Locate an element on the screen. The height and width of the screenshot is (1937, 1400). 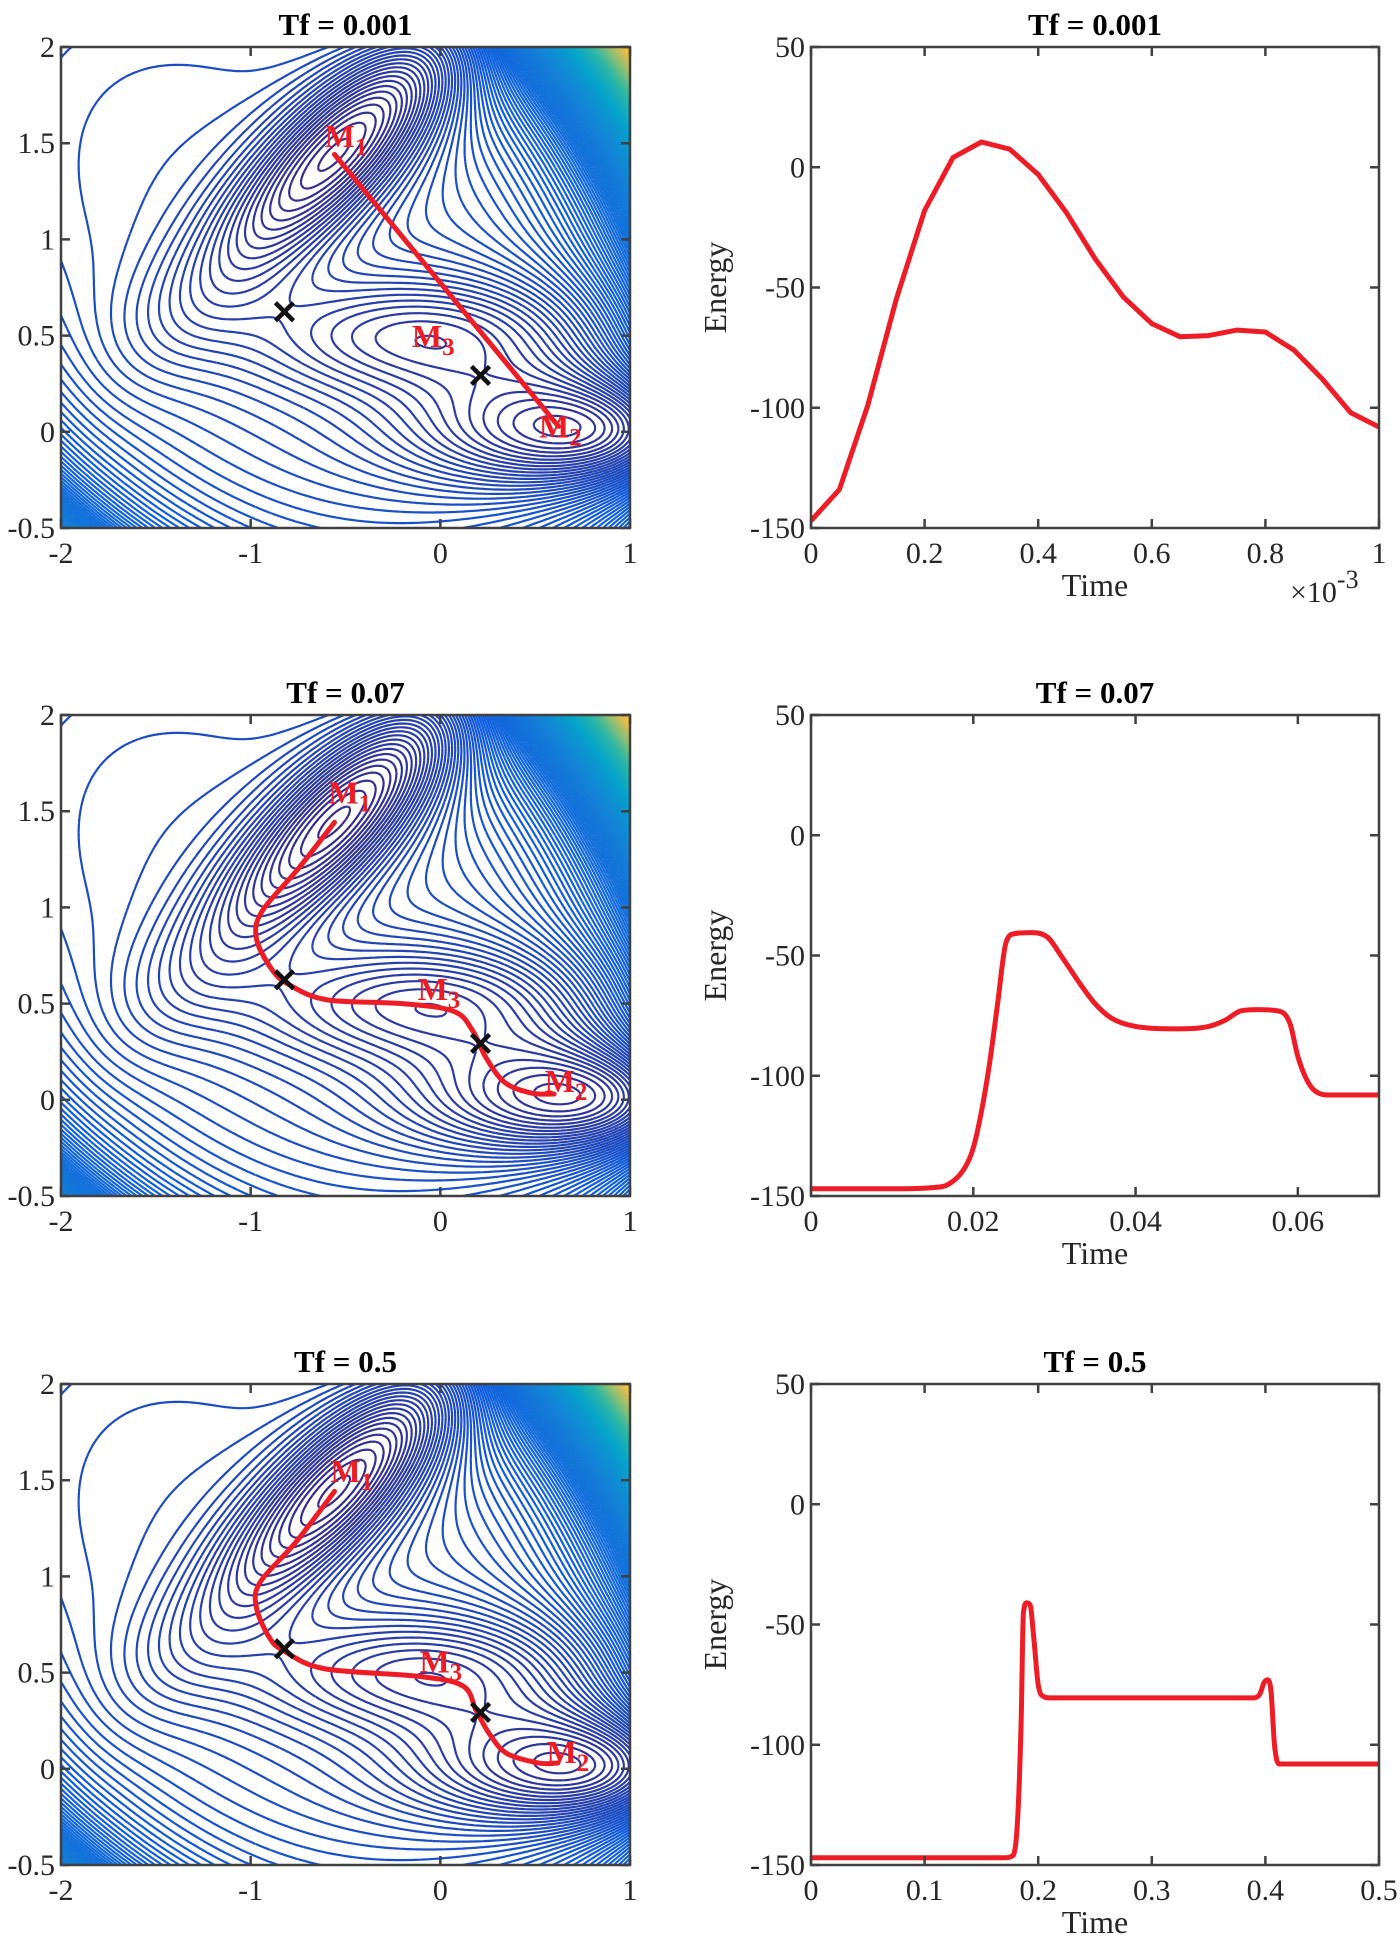
y-tick-label: -50 is located at coordinates (785, 956).